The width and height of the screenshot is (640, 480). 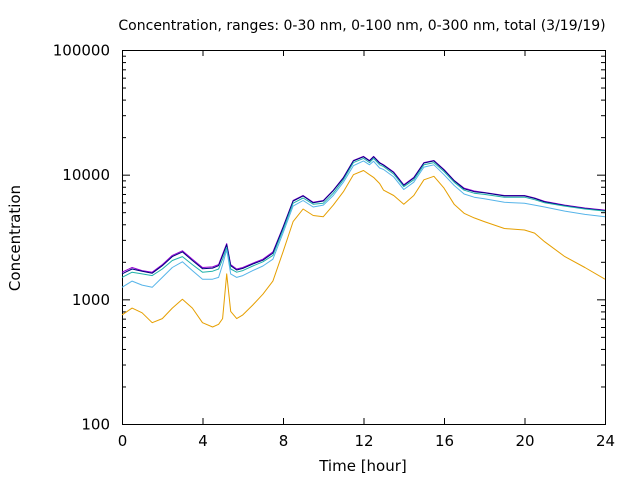 What do you see at coordinates (444, 441) in the screenshot?
I see `x-tick-label: 16` at bounding box center [444, 441].